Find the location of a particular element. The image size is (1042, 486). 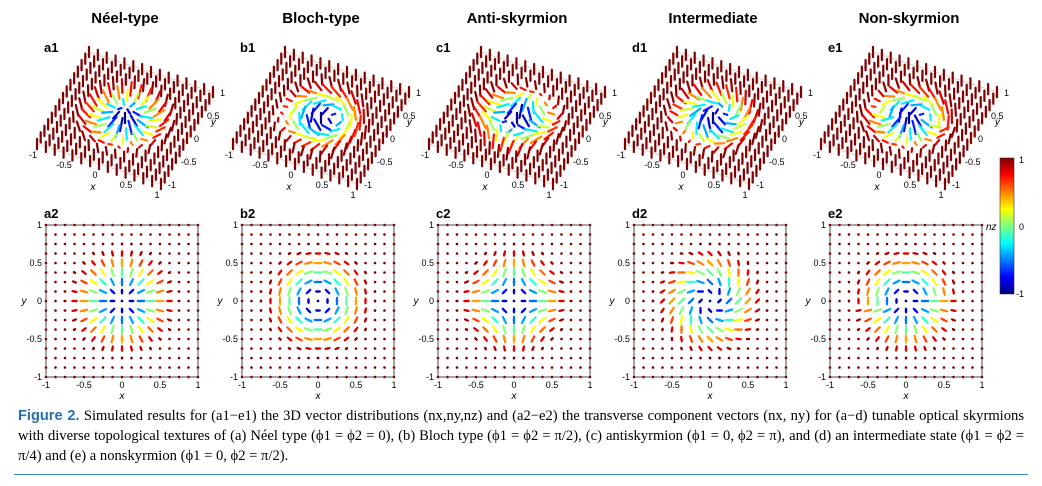

panel-label-e2: e2 is located at coordinates (835, 213).